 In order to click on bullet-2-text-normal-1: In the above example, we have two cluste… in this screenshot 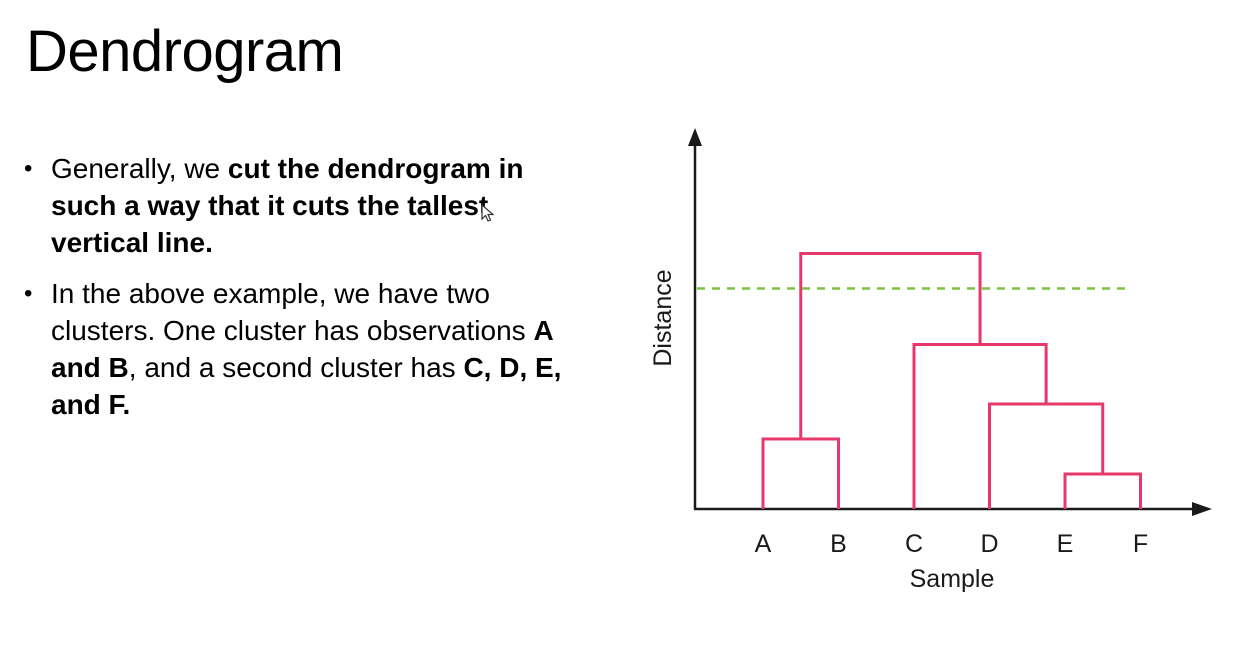, I will do `click(292, 312)`.